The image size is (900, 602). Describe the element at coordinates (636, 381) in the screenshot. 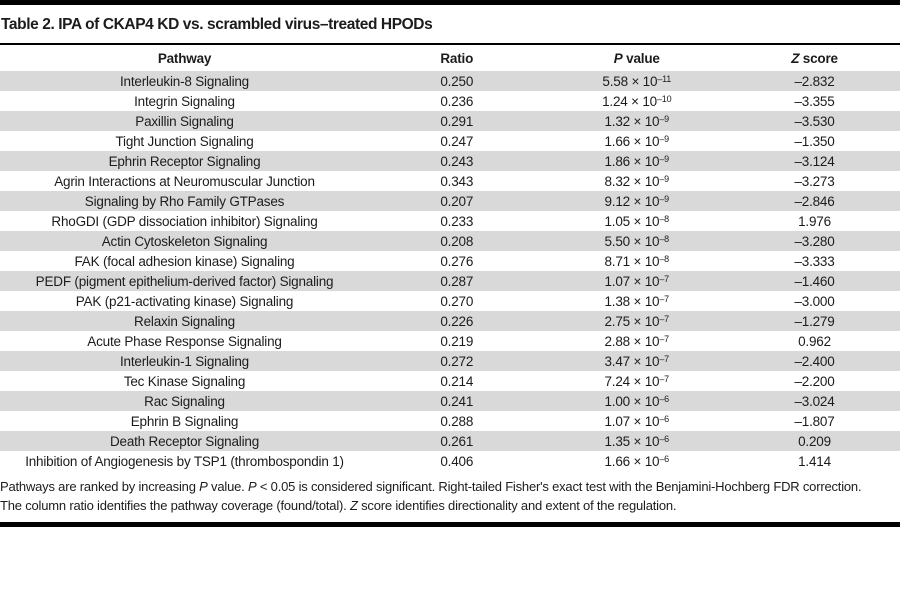

I see `p-value-cell: 7.24 × 10⁻⁷` at that location.